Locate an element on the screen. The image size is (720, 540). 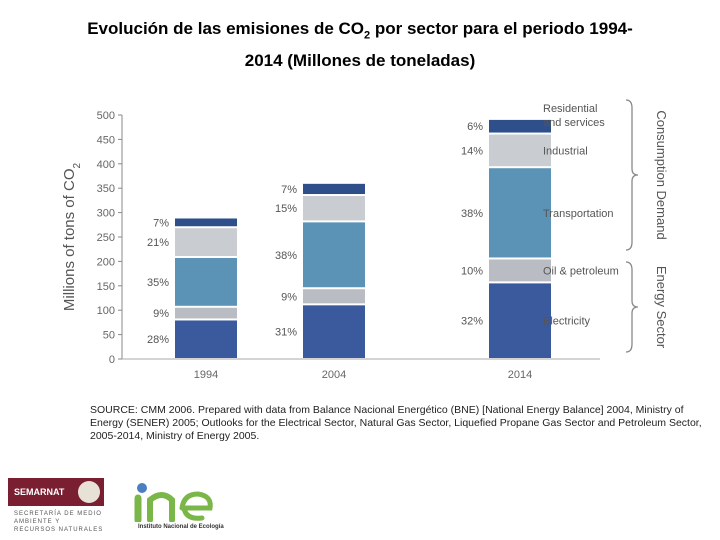
ine-subtitle: Instituto Nacional de Ecología is located at coordinates (181, 527).